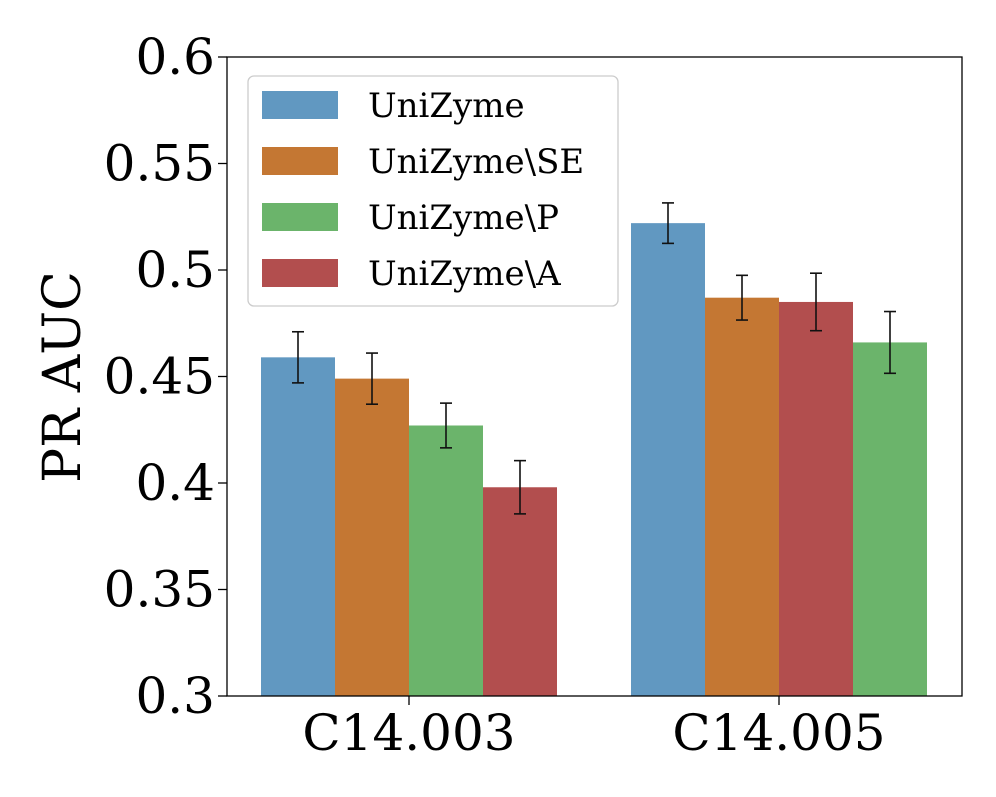 This screenshot has width=996, height=797. I want to click on legend-frame, so click(433, 191).